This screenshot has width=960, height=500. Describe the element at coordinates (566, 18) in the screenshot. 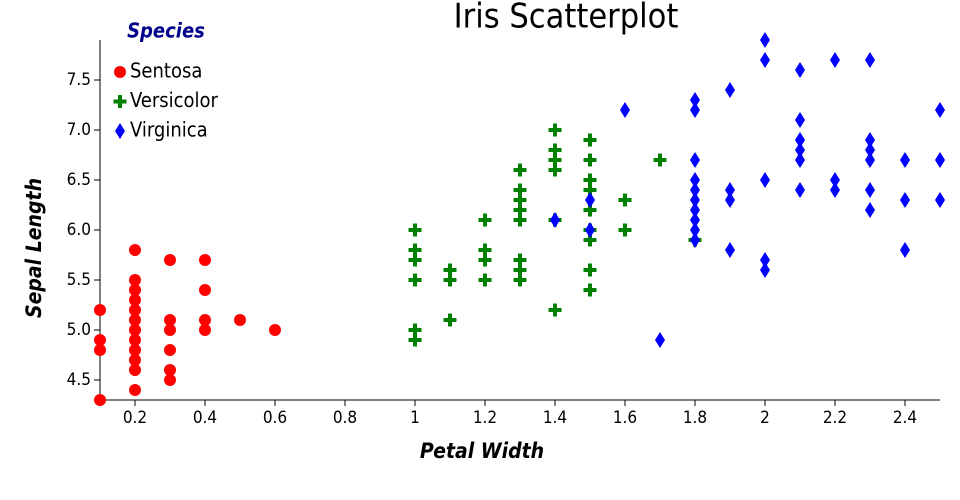

I see `chart-title: Iris Scatterplot` at that location.